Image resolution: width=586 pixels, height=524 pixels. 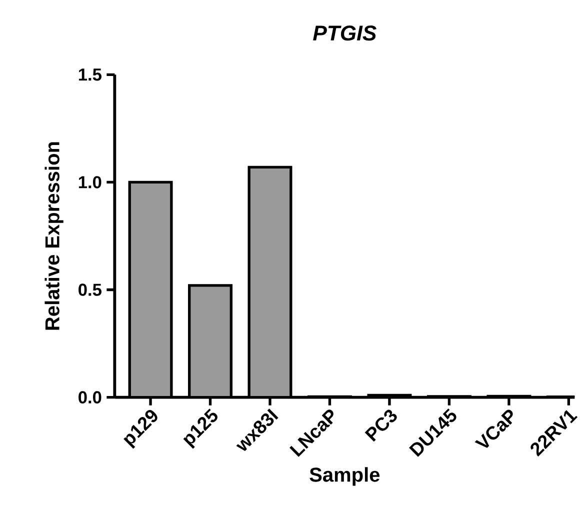 What do you see at coordinates (90, 397) in the screenshot?
I see `y-tick-label: 0.0` at bounding box center [90, 397].